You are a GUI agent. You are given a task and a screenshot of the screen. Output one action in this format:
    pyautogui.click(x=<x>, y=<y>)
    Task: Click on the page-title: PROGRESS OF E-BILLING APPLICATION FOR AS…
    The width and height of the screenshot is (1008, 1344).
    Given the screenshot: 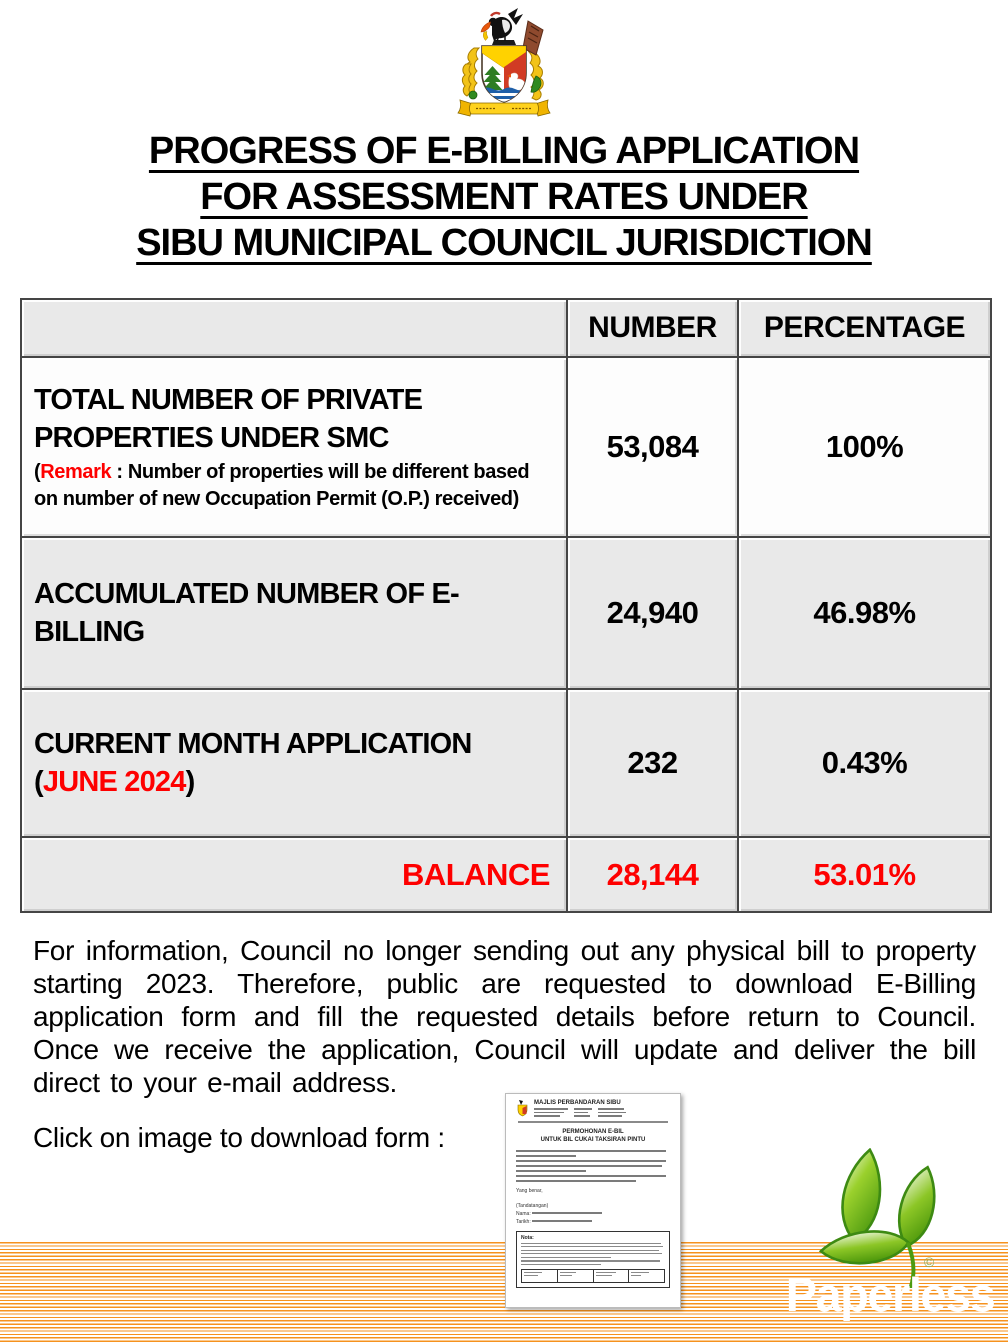 What is the action you would take?
    pyautogui.click(x=504, y=197)
    